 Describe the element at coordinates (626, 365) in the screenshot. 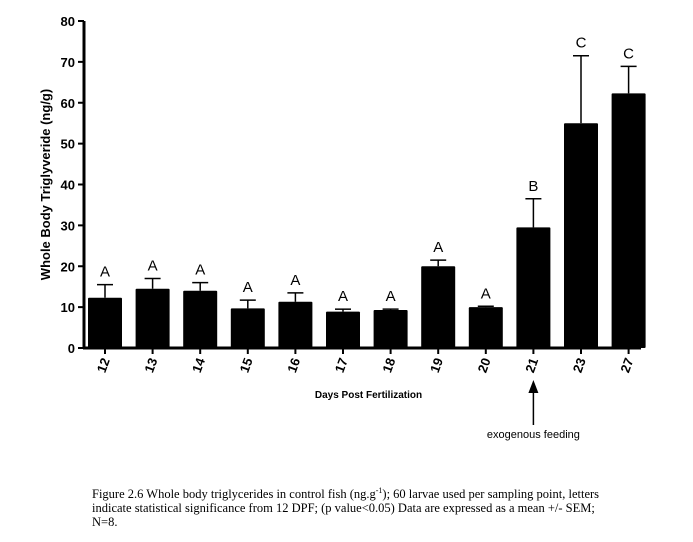

I see `x-tick-label: 27` at that location.